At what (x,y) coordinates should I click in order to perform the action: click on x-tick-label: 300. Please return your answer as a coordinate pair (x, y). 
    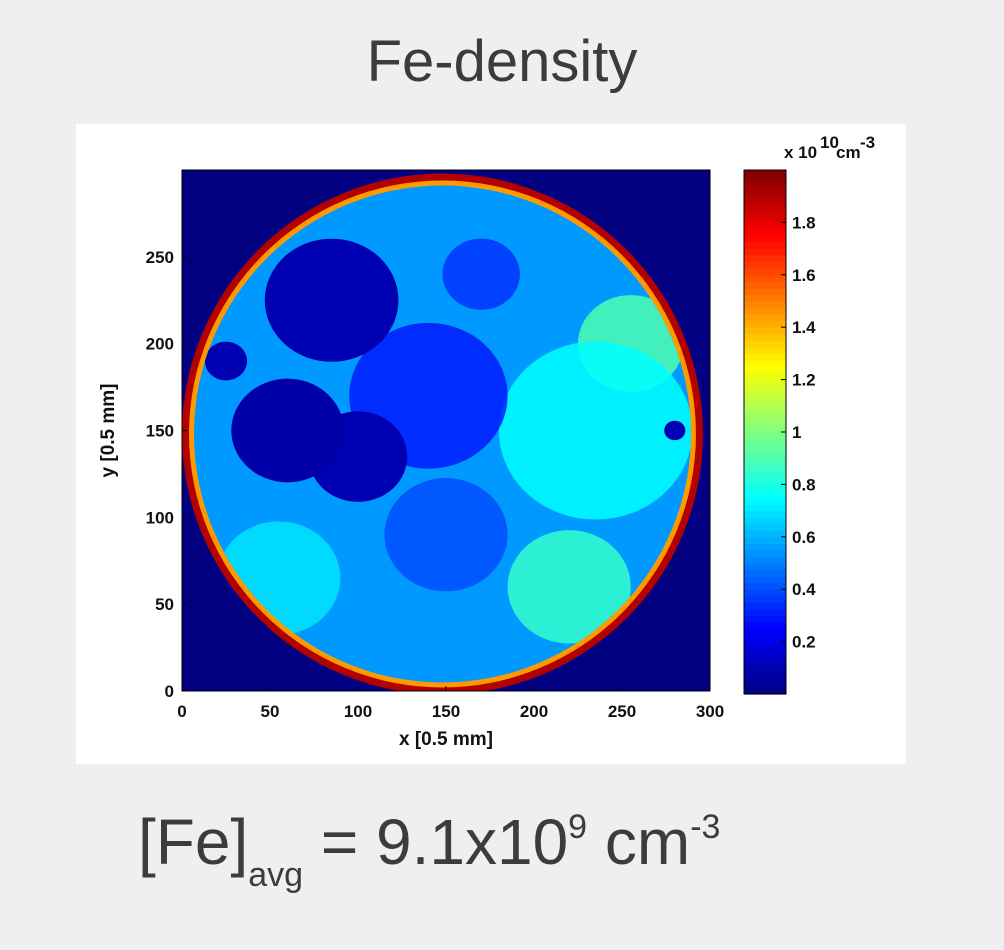
    Looking at the image, I should click on (710, 711).